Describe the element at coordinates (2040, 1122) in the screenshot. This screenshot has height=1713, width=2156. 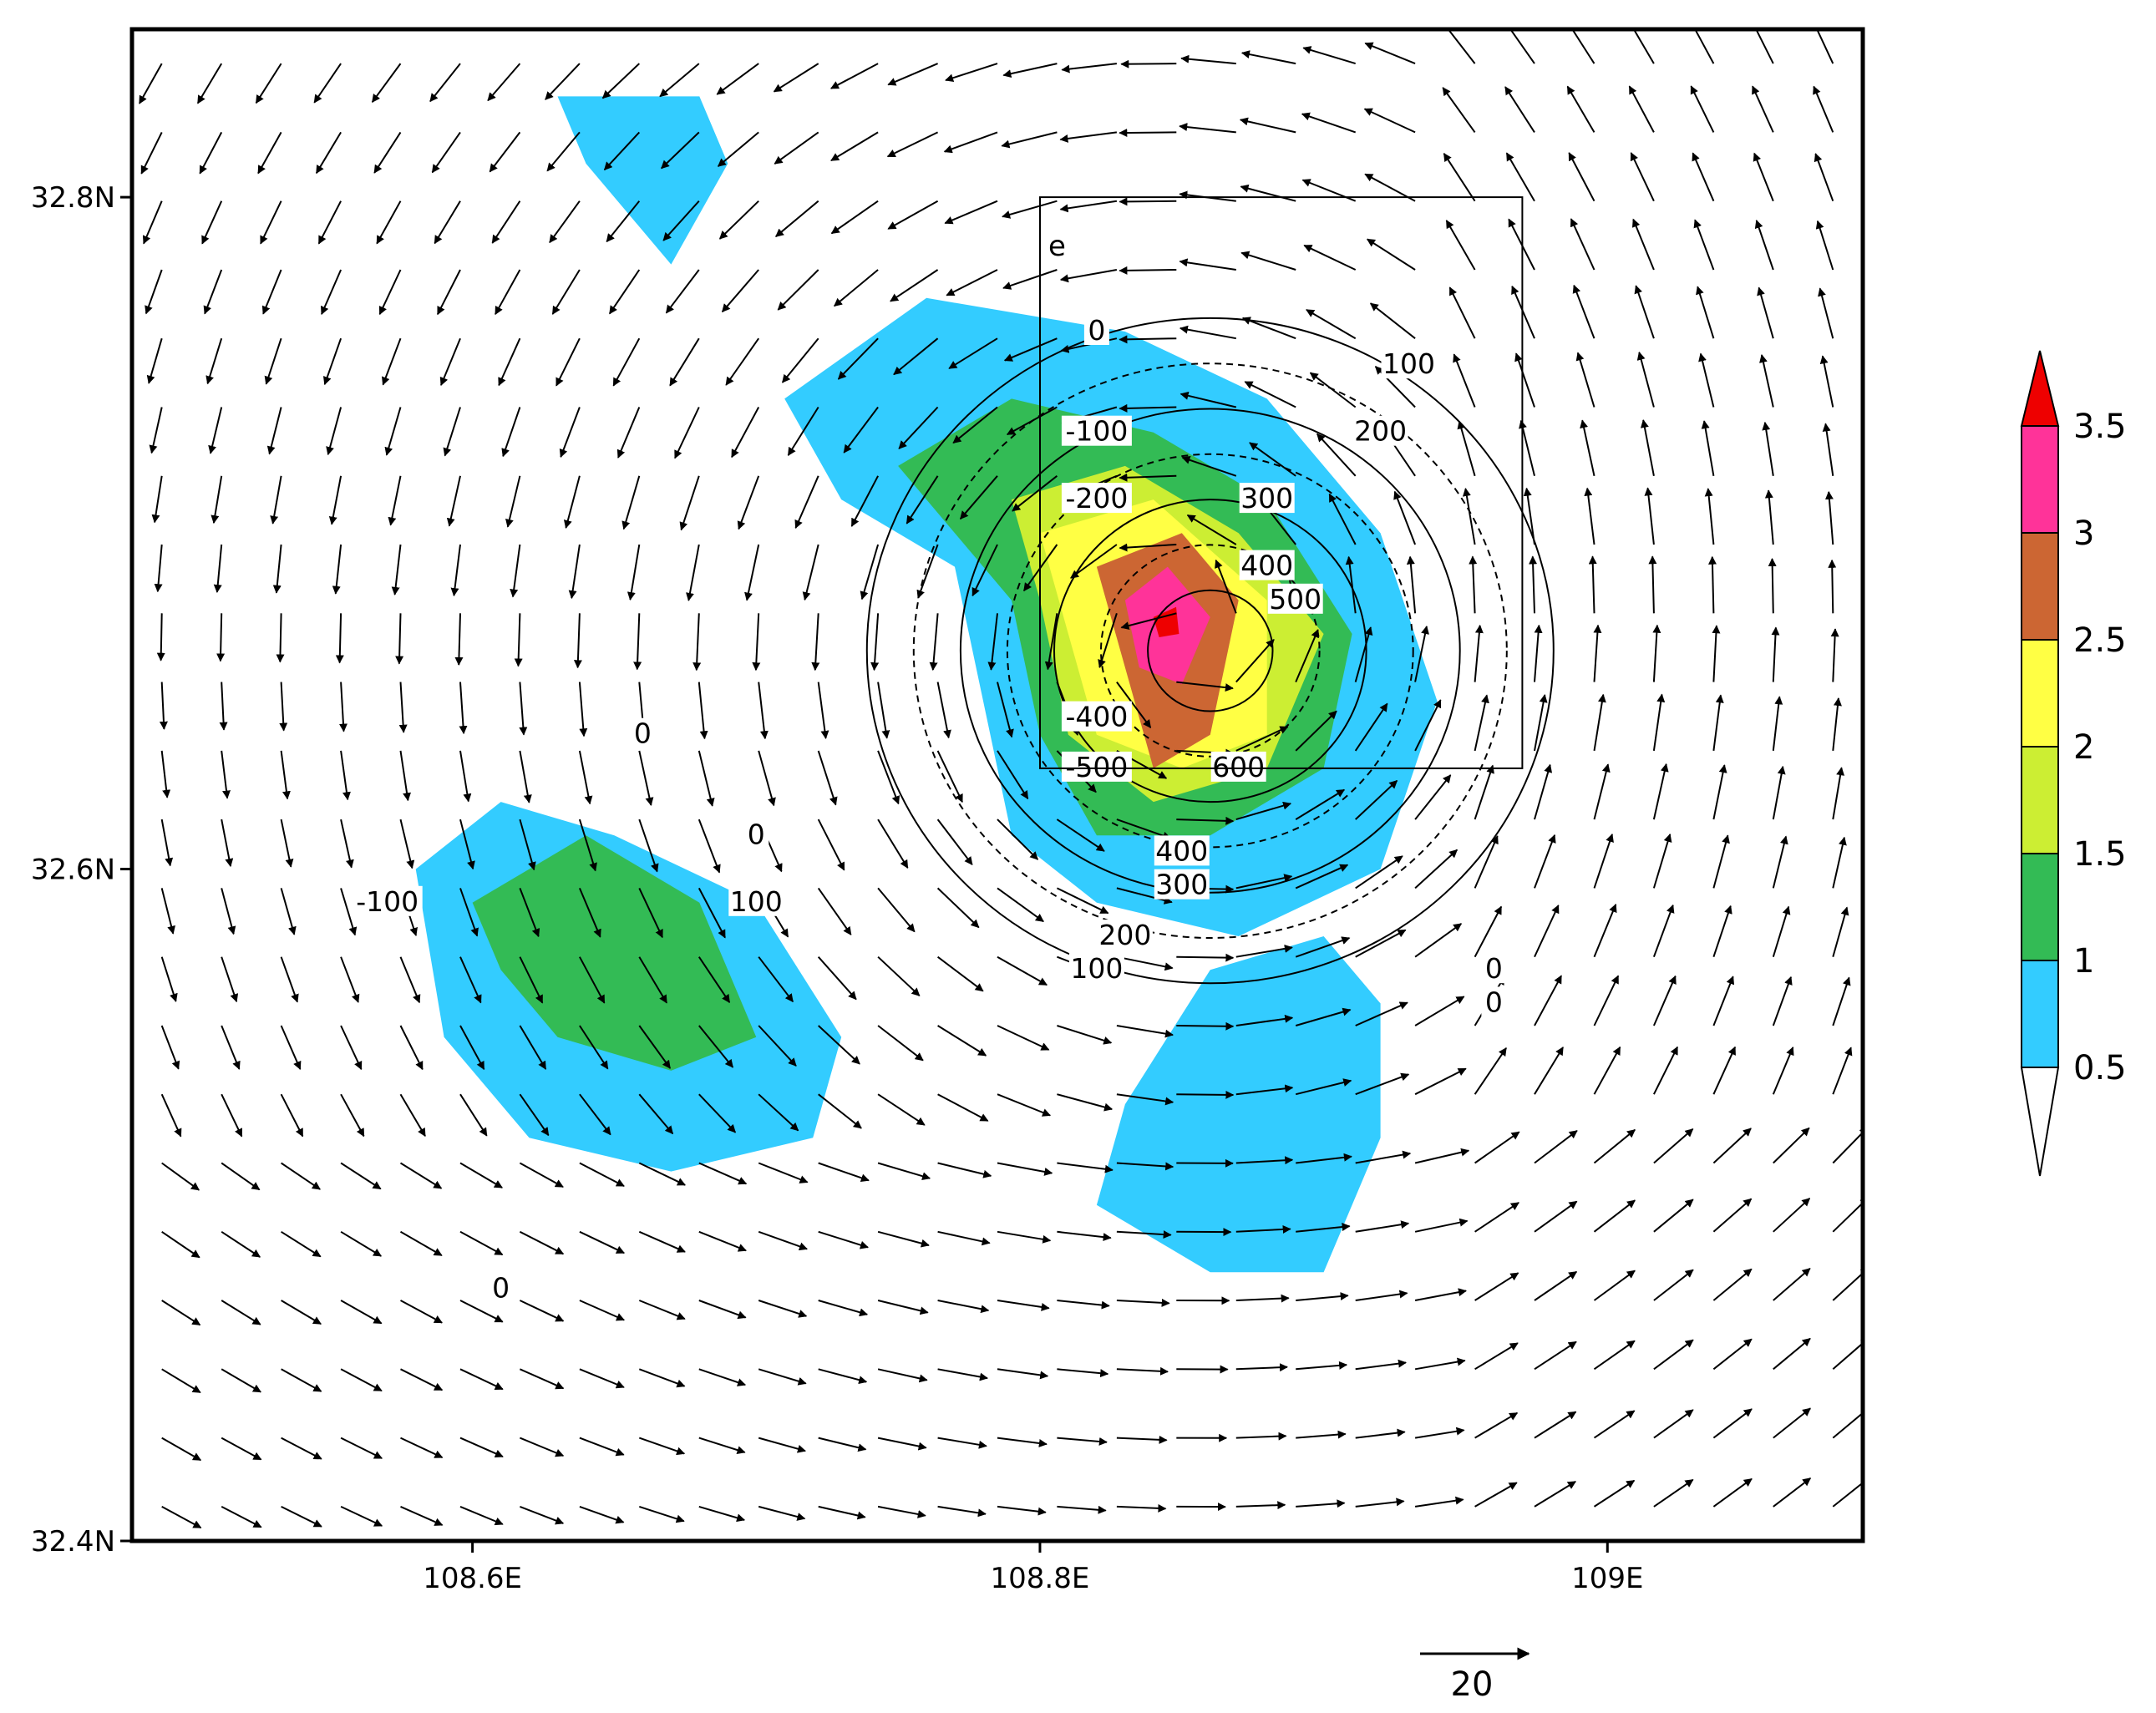
I see `colorbar-min-triangle` at that location.